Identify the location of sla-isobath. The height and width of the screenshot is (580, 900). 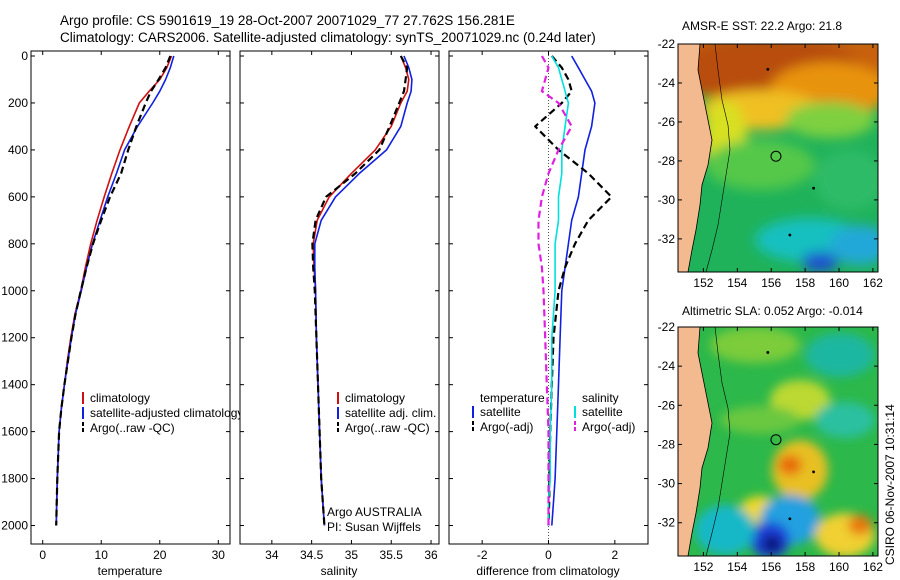
(718, 441).